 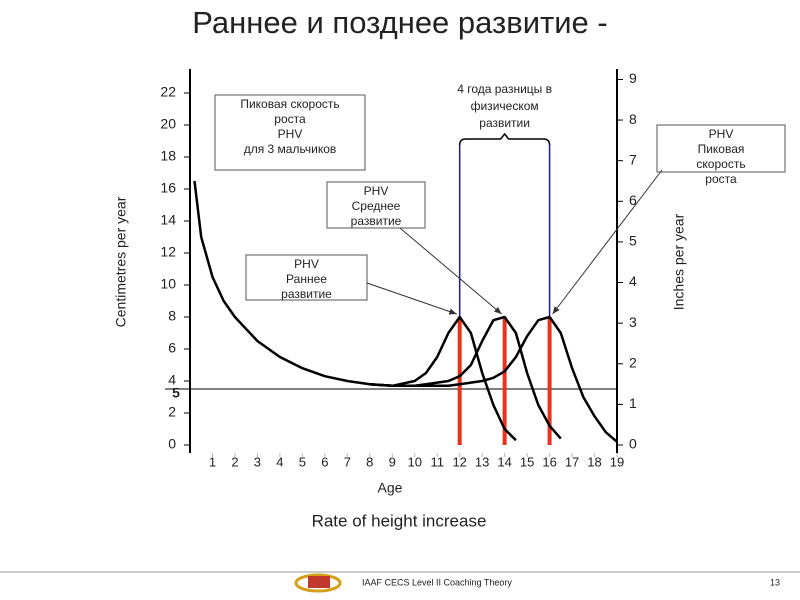 I want to click on x-tick-label: 7, so click(x=347, y=461).